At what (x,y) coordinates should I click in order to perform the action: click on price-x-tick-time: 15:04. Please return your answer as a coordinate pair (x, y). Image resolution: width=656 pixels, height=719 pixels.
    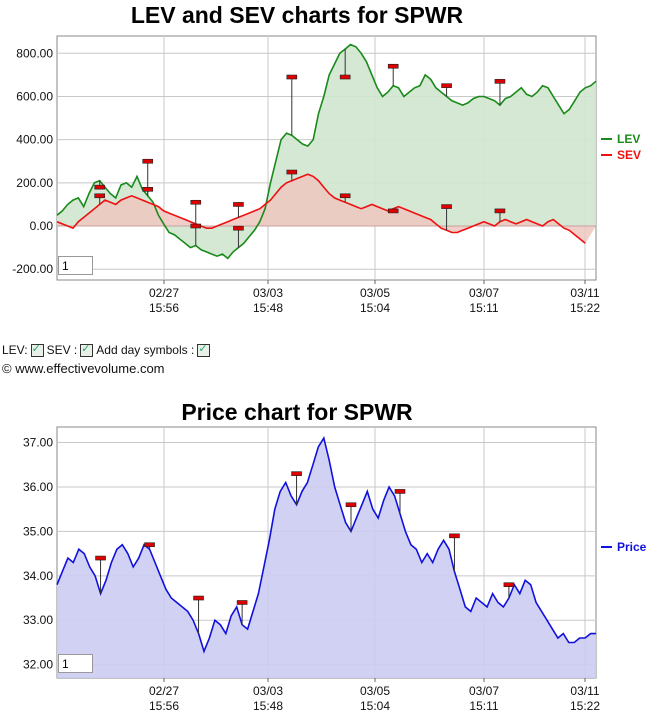
    Looking at the image, I should click on (375, 706).